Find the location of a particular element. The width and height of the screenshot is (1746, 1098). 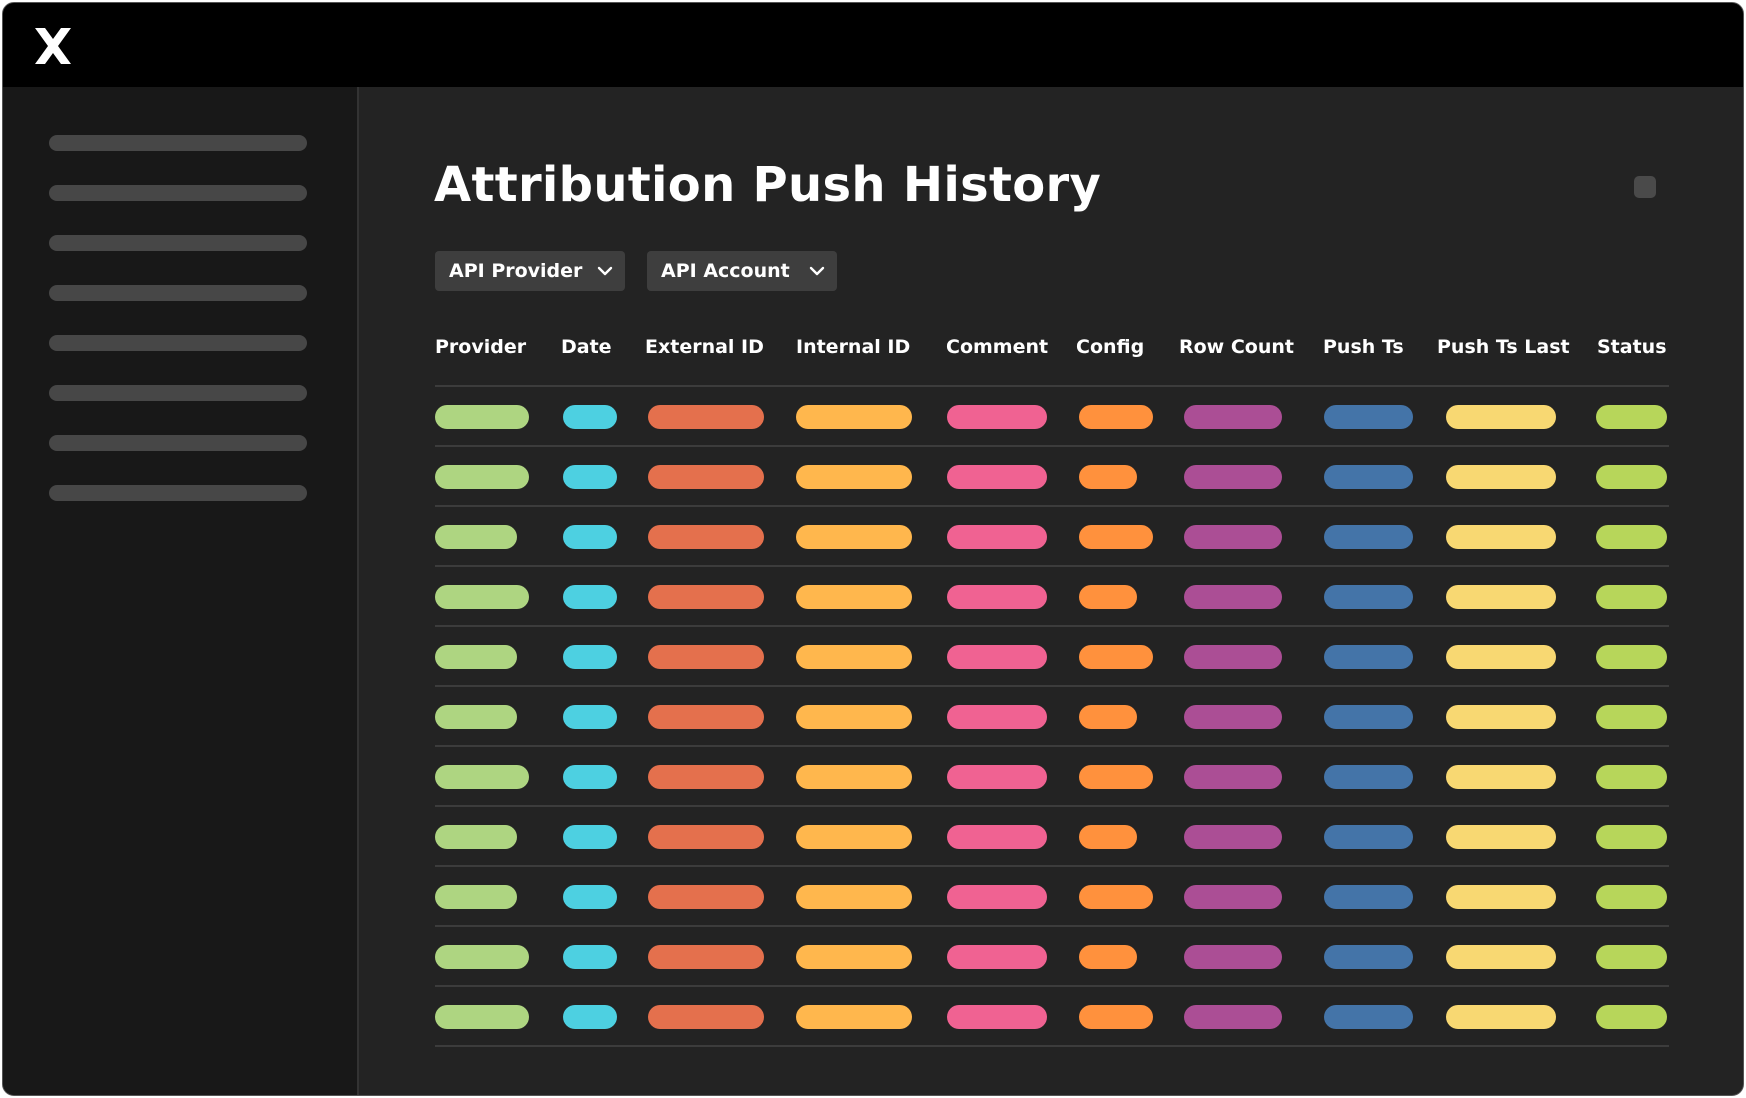

page-title: Attribution Push History is located at coordinates (768, 185).